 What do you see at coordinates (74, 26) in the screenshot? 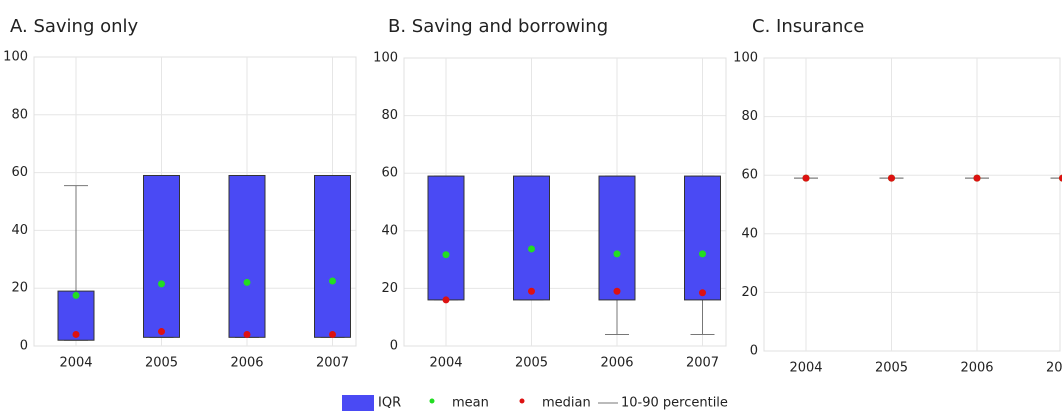
I see `panel-title: A. Saving only` at bounding box center [74, 26].